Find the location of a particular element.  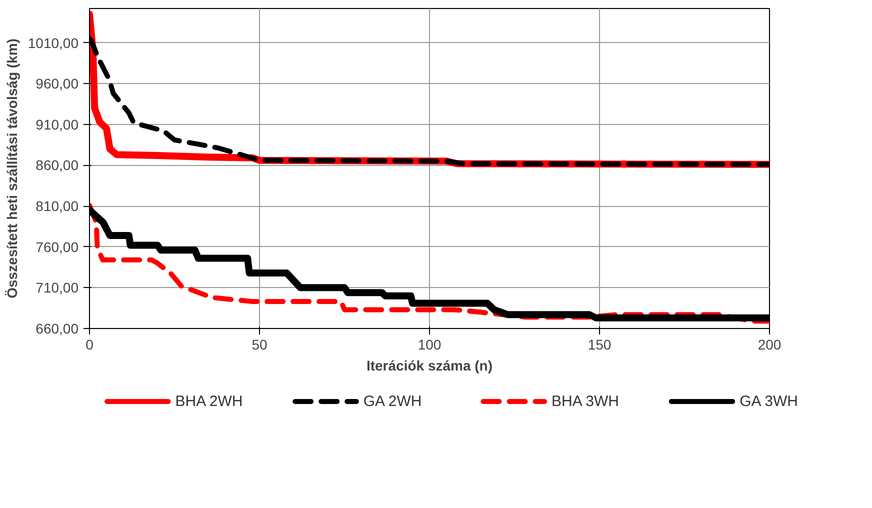

y-tick-label: 960,00 is located at coordinates (57, 84).